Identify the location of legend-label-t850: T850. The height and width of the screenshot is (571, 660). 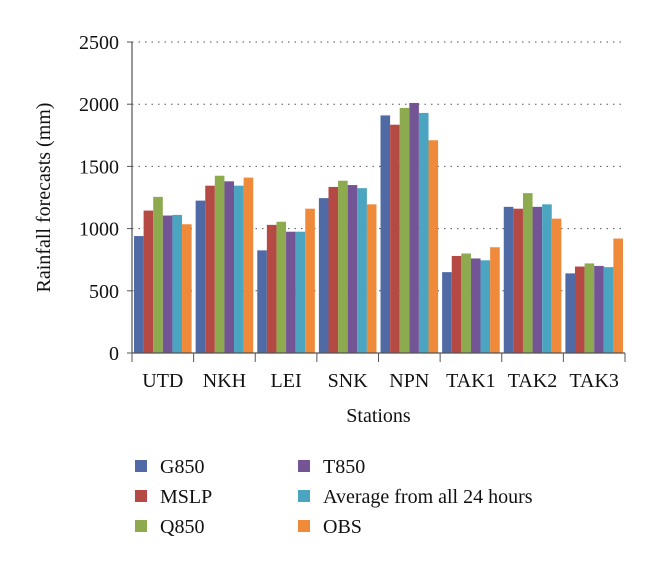
(344, 467).